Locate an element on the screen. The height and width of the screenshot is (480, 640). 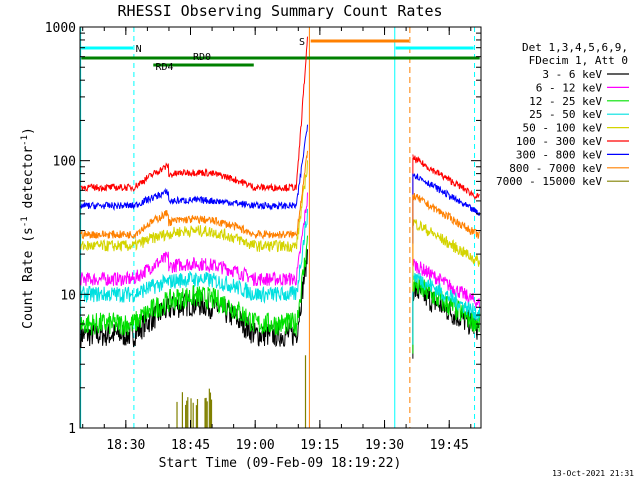
y-axis-label-part: ) is located at coordinates (28, 131).